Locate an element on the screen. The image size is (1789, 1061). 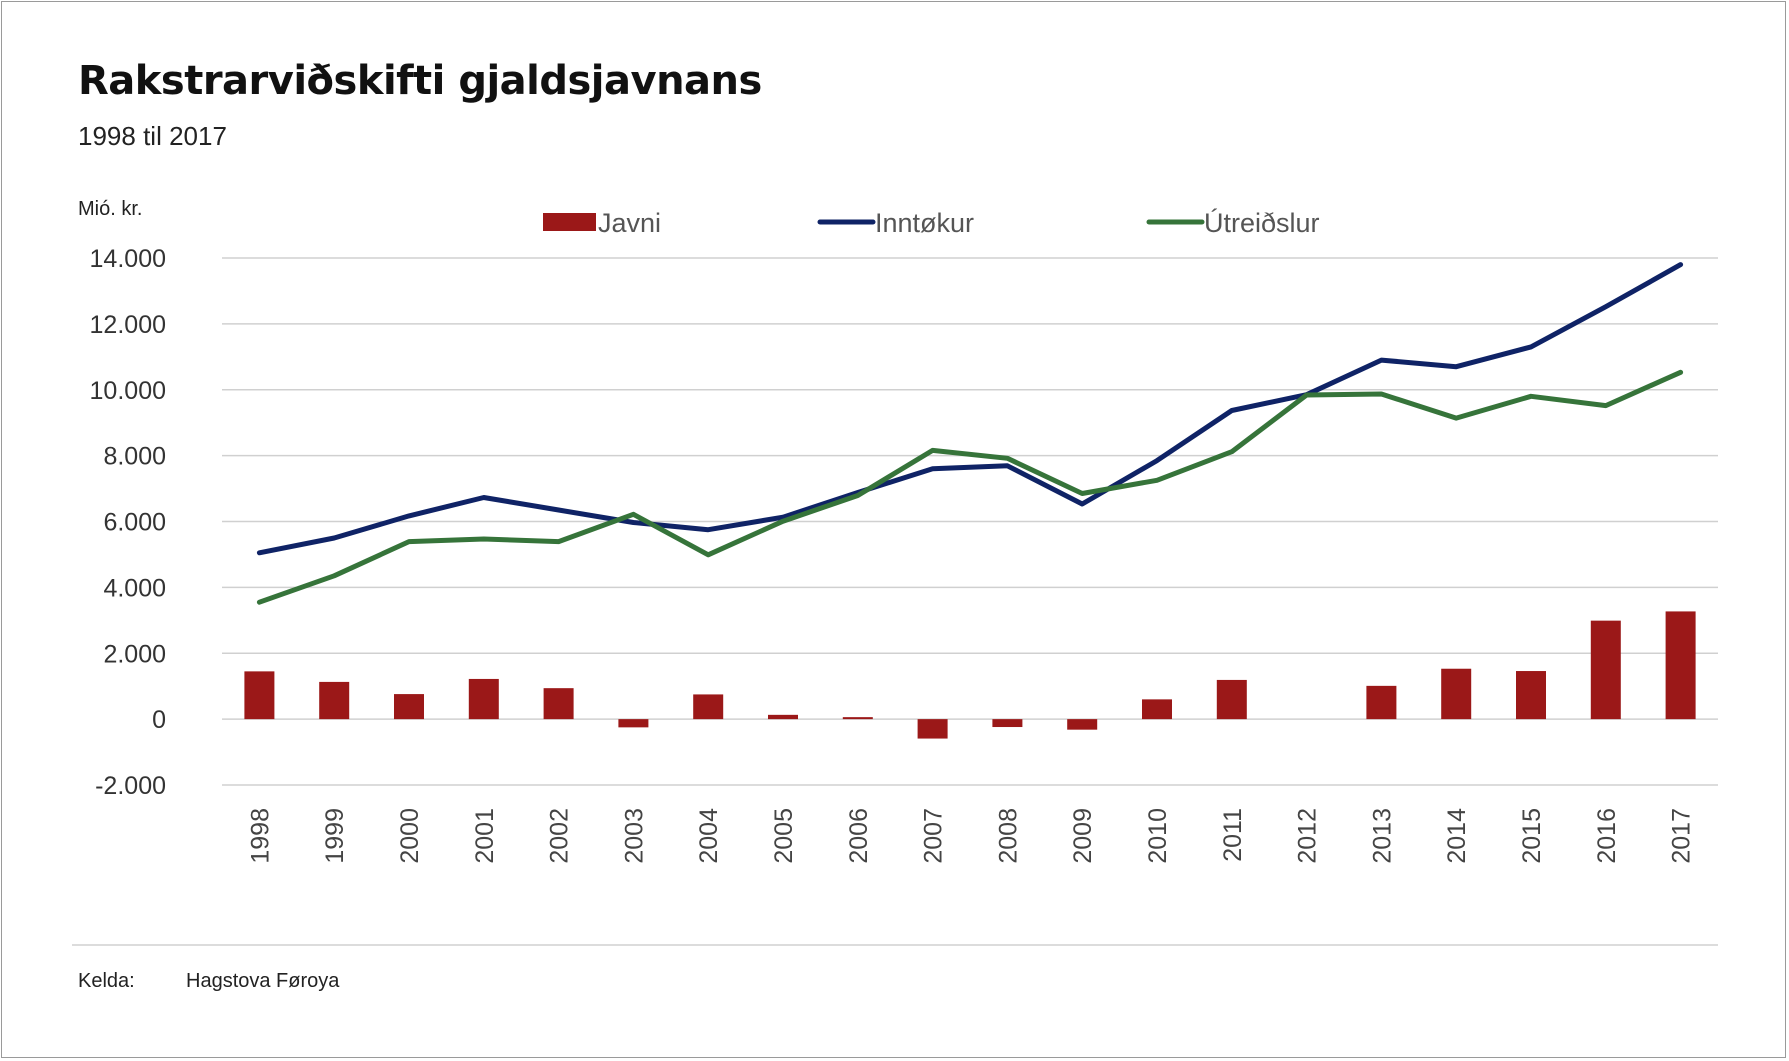
x-tick-label: 2002 is located at coordinates (560, 836).